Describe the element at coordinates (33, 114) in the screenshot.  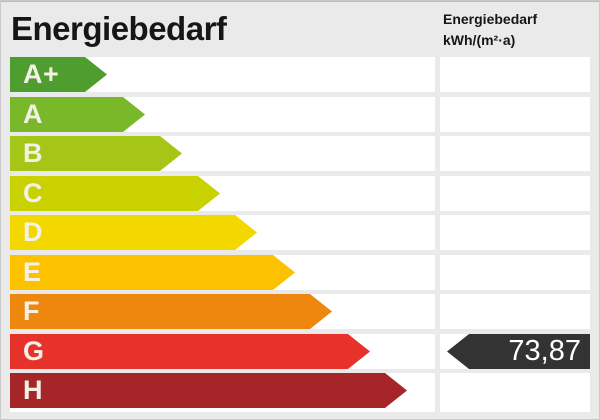
I see `rating-label: A` at that location.